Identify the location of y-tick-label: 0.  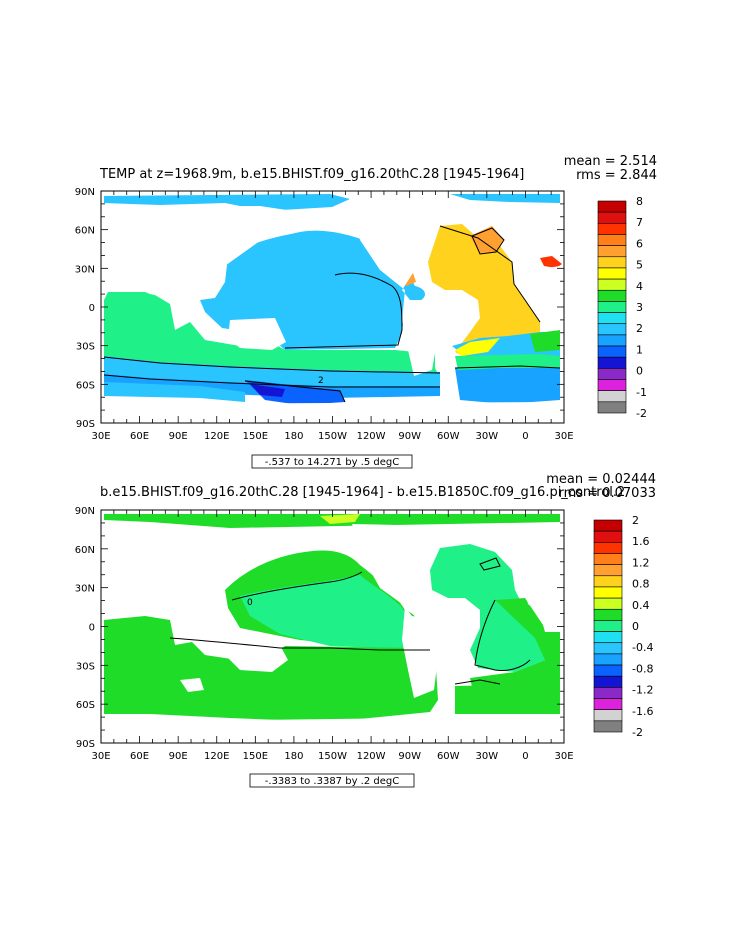
(92, 628).